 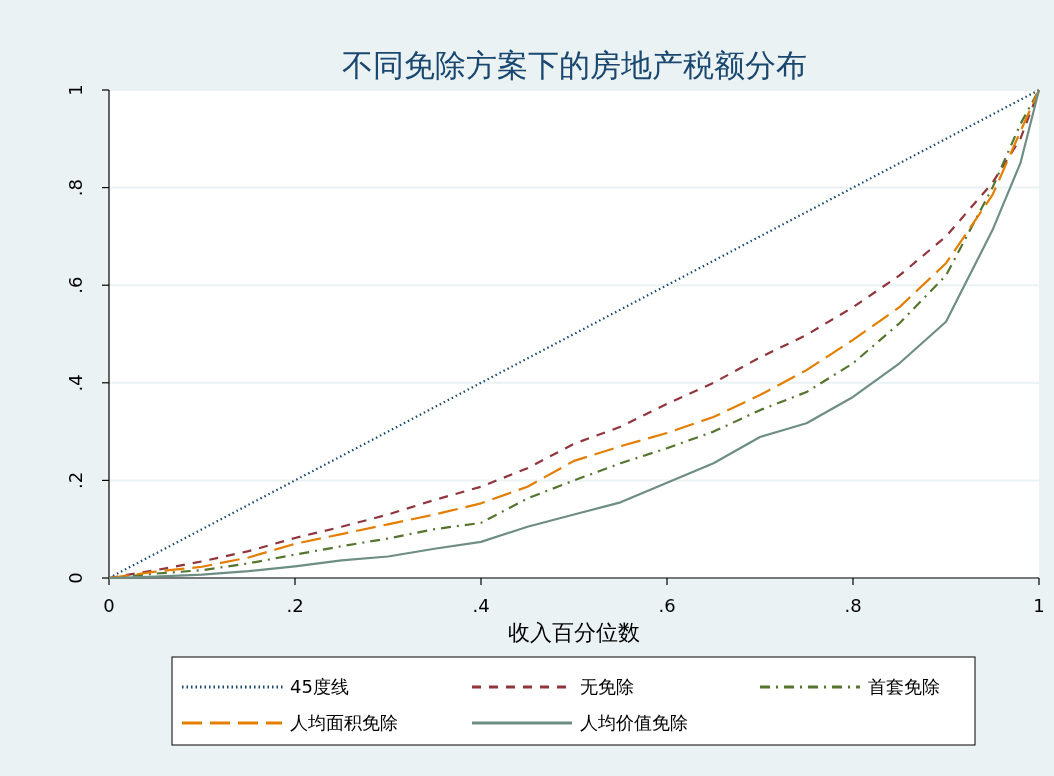 What do you see at coordinates (75, 480) in the screenshot?
I see `y-tick-label: .2` at bounding box center [75, 480].